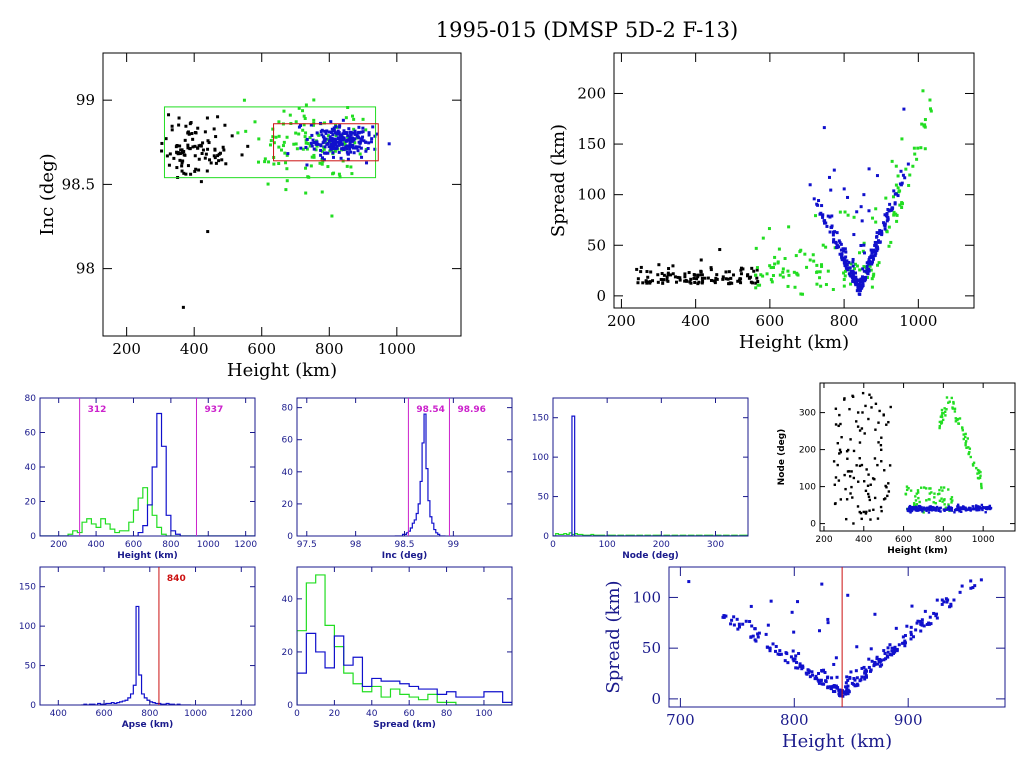 The width and height of the screenshot is (1024, 768). What do you see at coordinates (335, 714) in the screenshot?
I see `x-tick-label: 20` at bounding box center [335, 714].